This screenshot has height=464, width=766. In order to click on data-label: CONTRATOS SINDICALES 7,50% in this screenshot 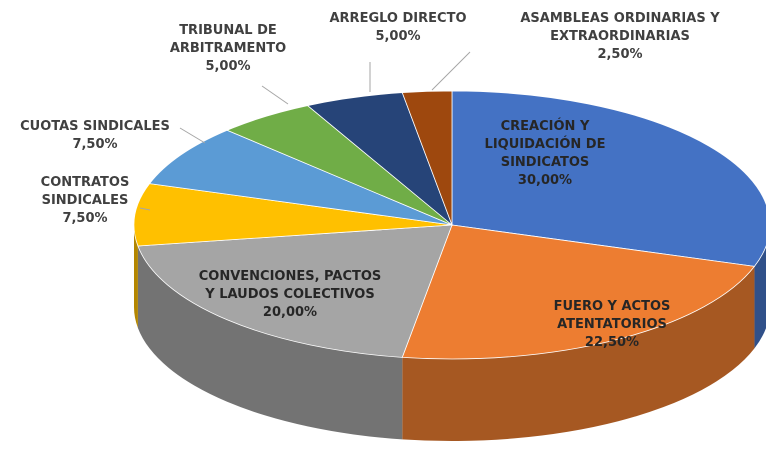, I will do `click(85, 201)`.